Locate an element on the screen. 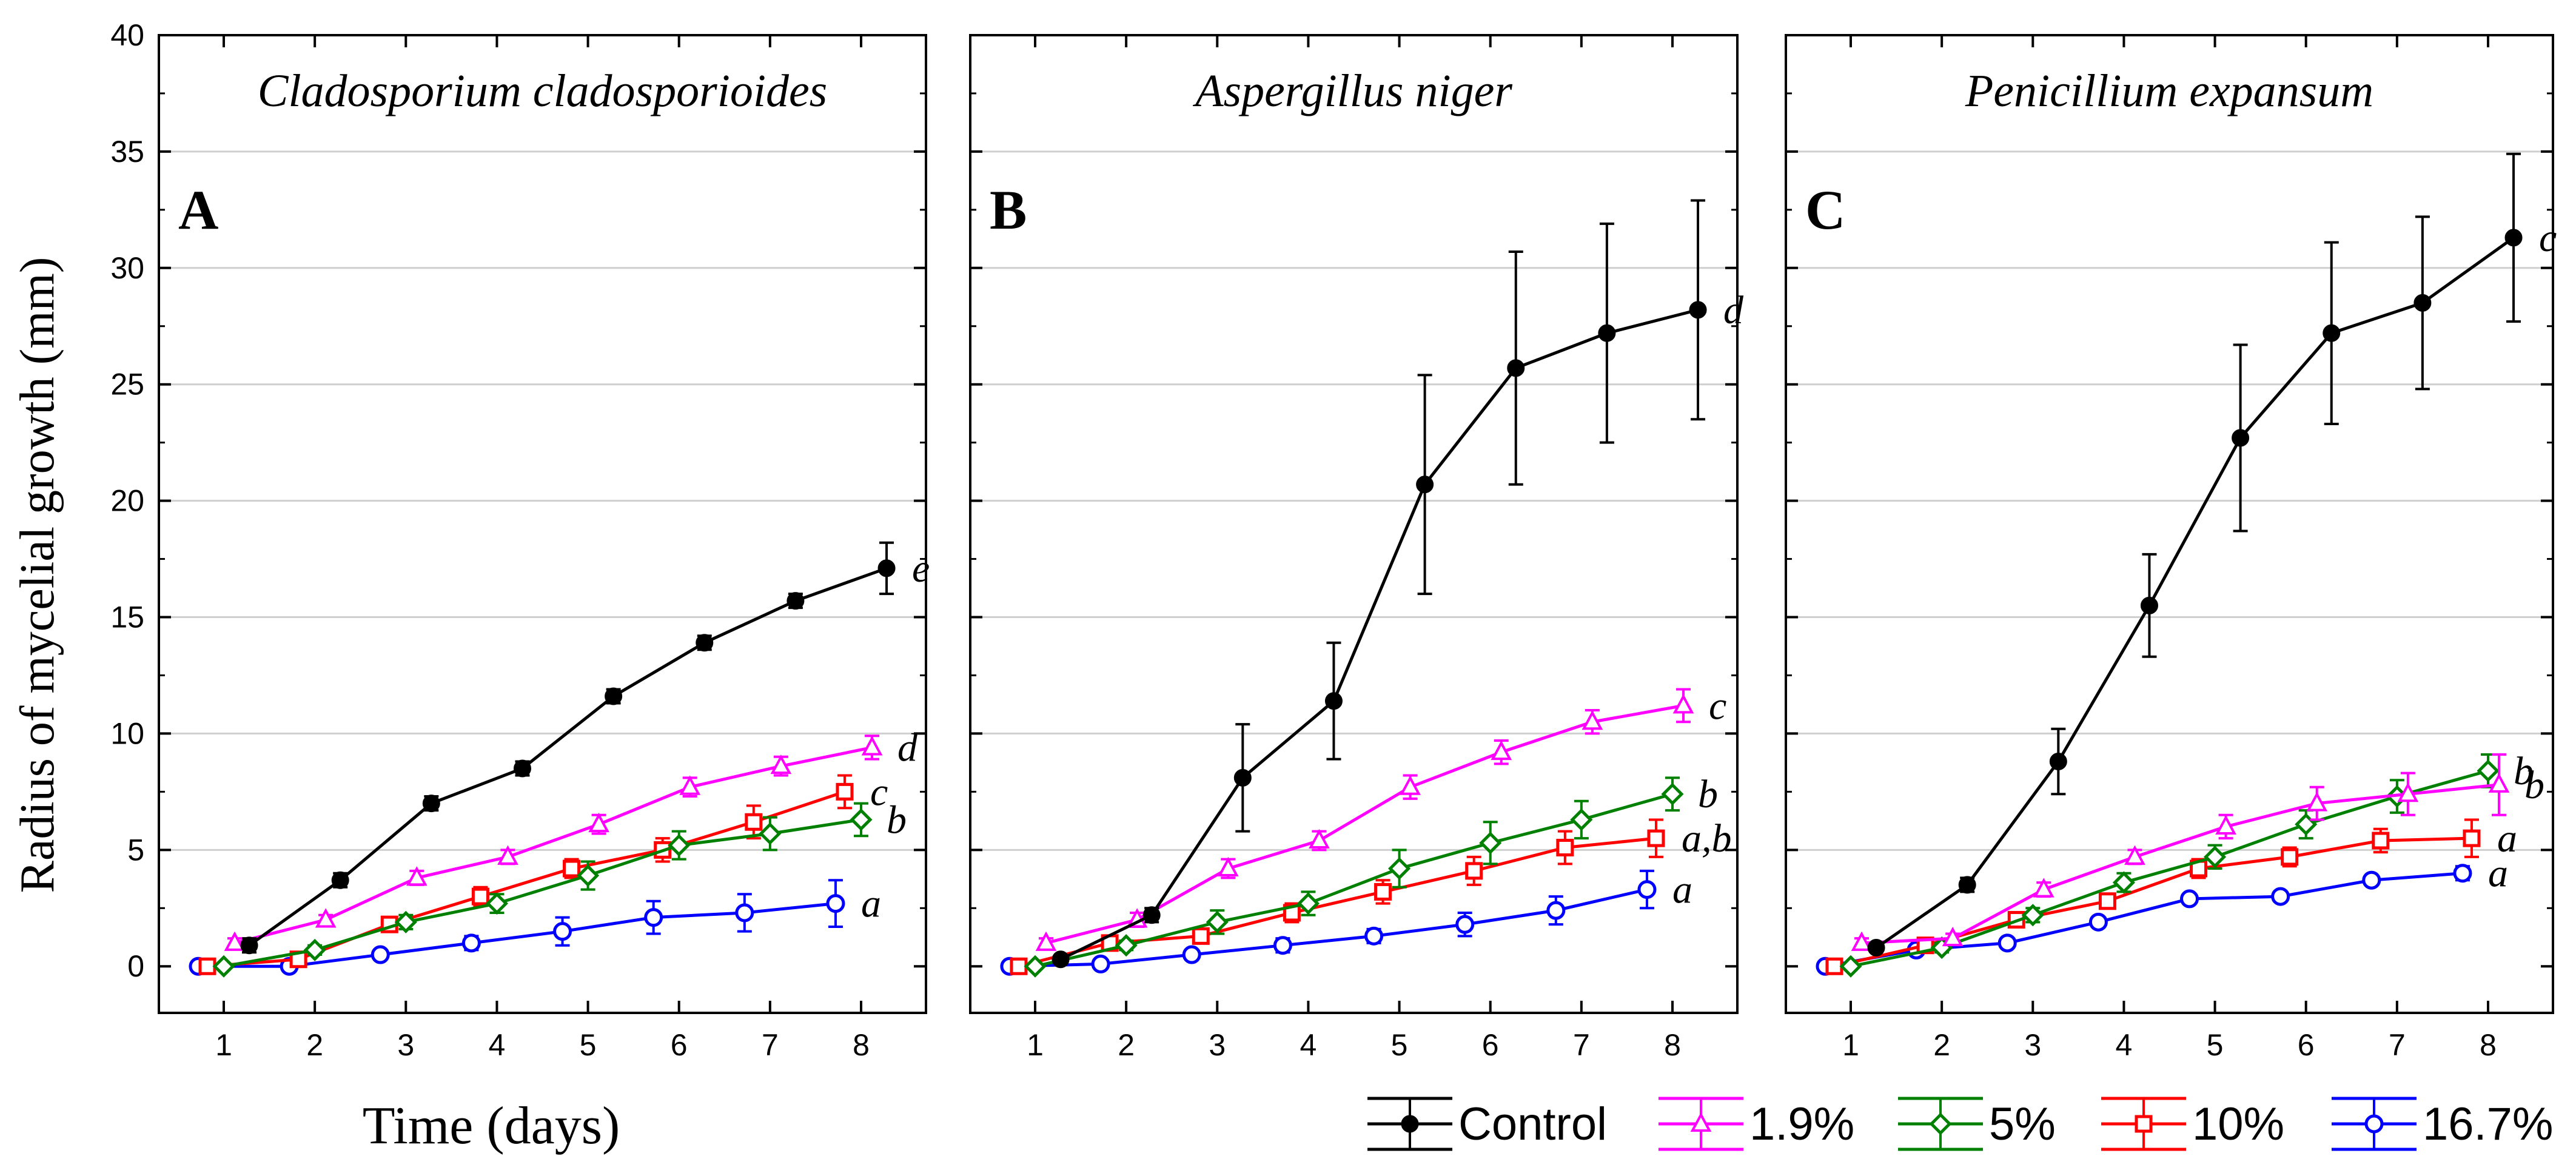 The image size is (2576, 1173). group-letter: d is located at coordinates (1733, 310).